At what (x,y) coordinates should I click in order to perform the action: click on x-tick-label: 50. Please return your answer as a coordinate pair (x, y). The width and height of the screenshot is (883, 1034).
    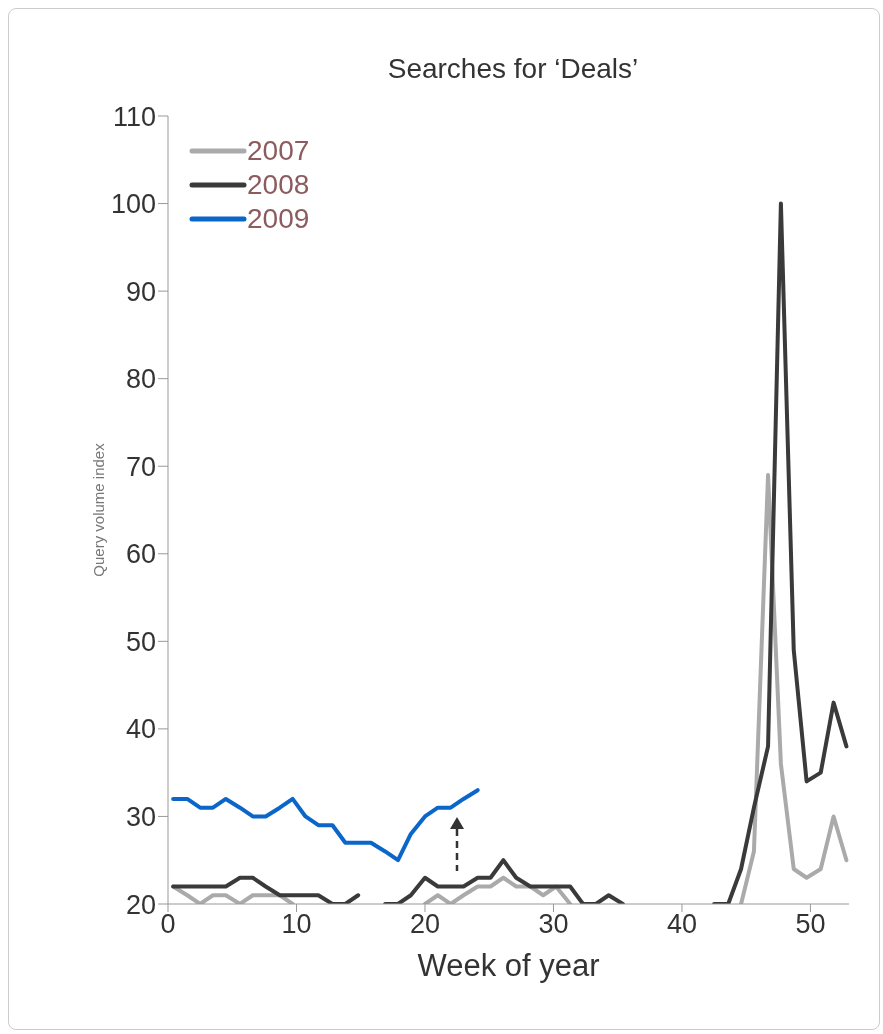
    Looking at the image, I should click on (810, 924).